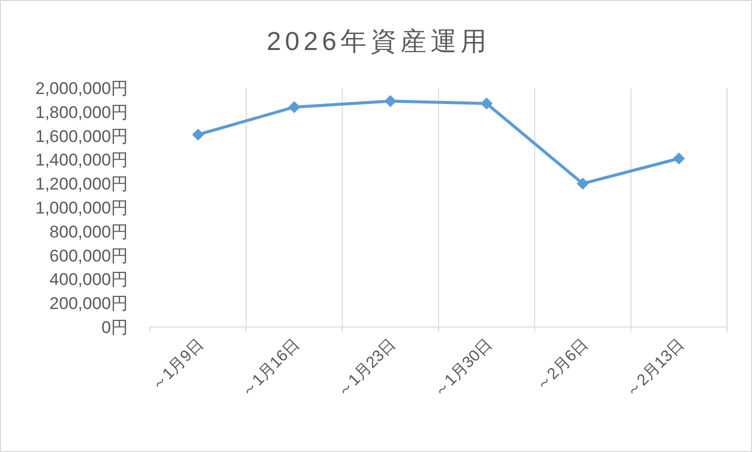 The width and height of the screenshot is (752, 452). I want to click on y-tick-label: 1,600,000円, so click(81, 136).